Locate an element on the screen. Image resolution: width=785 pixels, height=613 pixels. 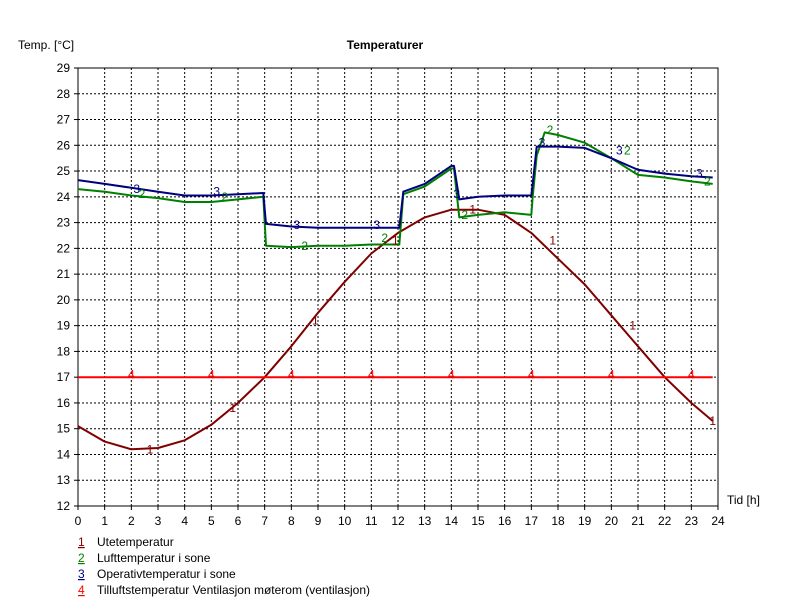
x-tick-label: 9 is located at coordinates (318, 521).